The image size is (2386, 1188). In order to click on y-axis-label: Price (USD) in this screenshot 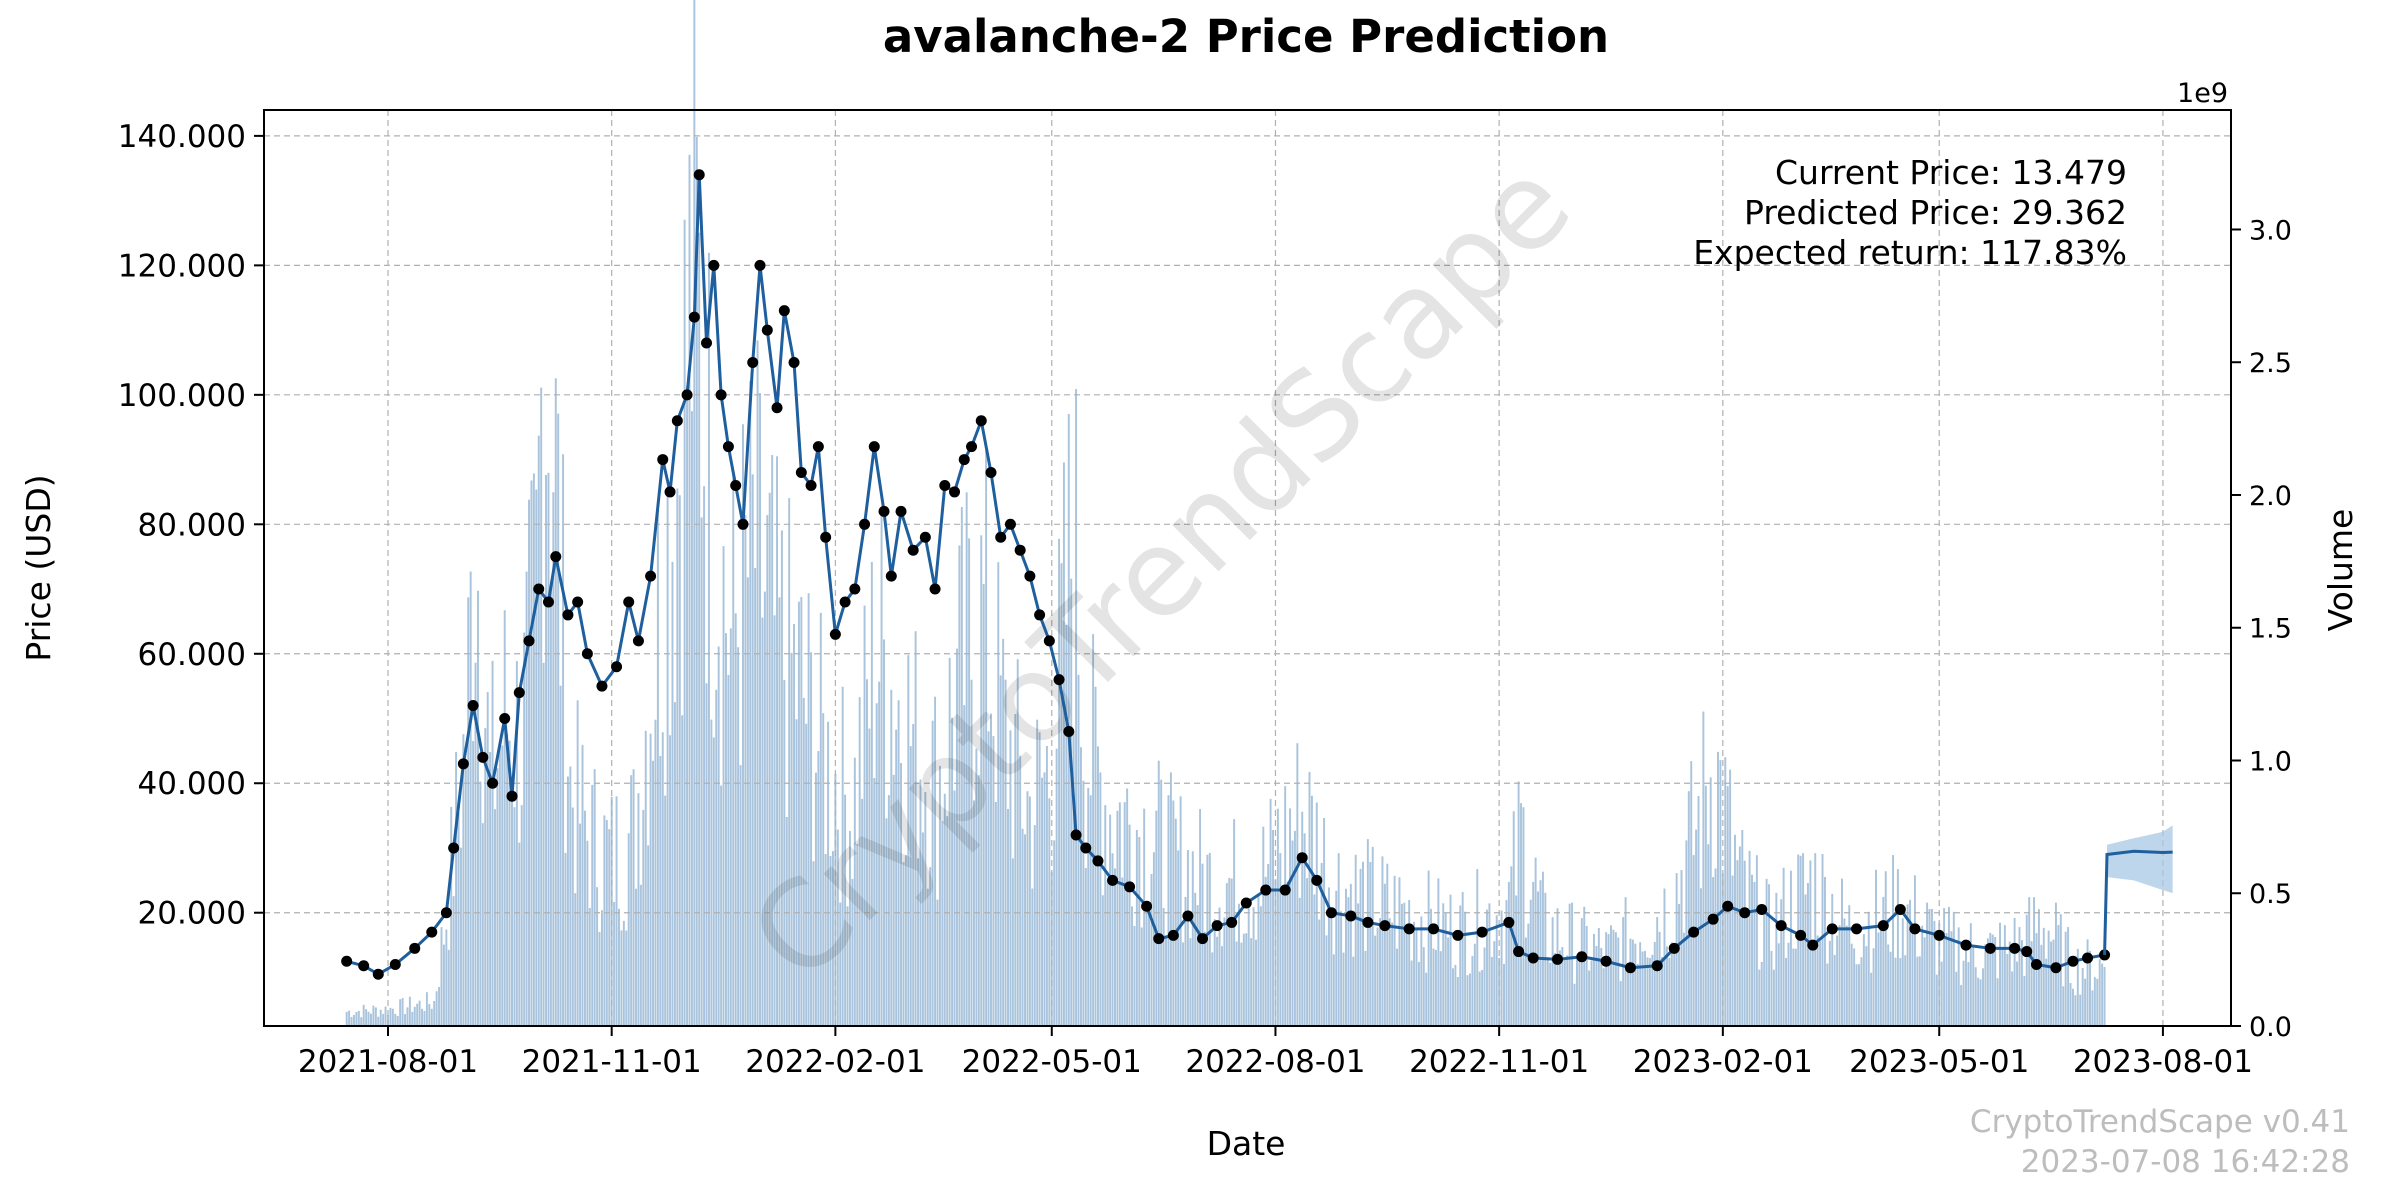, I will do `click(38, 567)`.